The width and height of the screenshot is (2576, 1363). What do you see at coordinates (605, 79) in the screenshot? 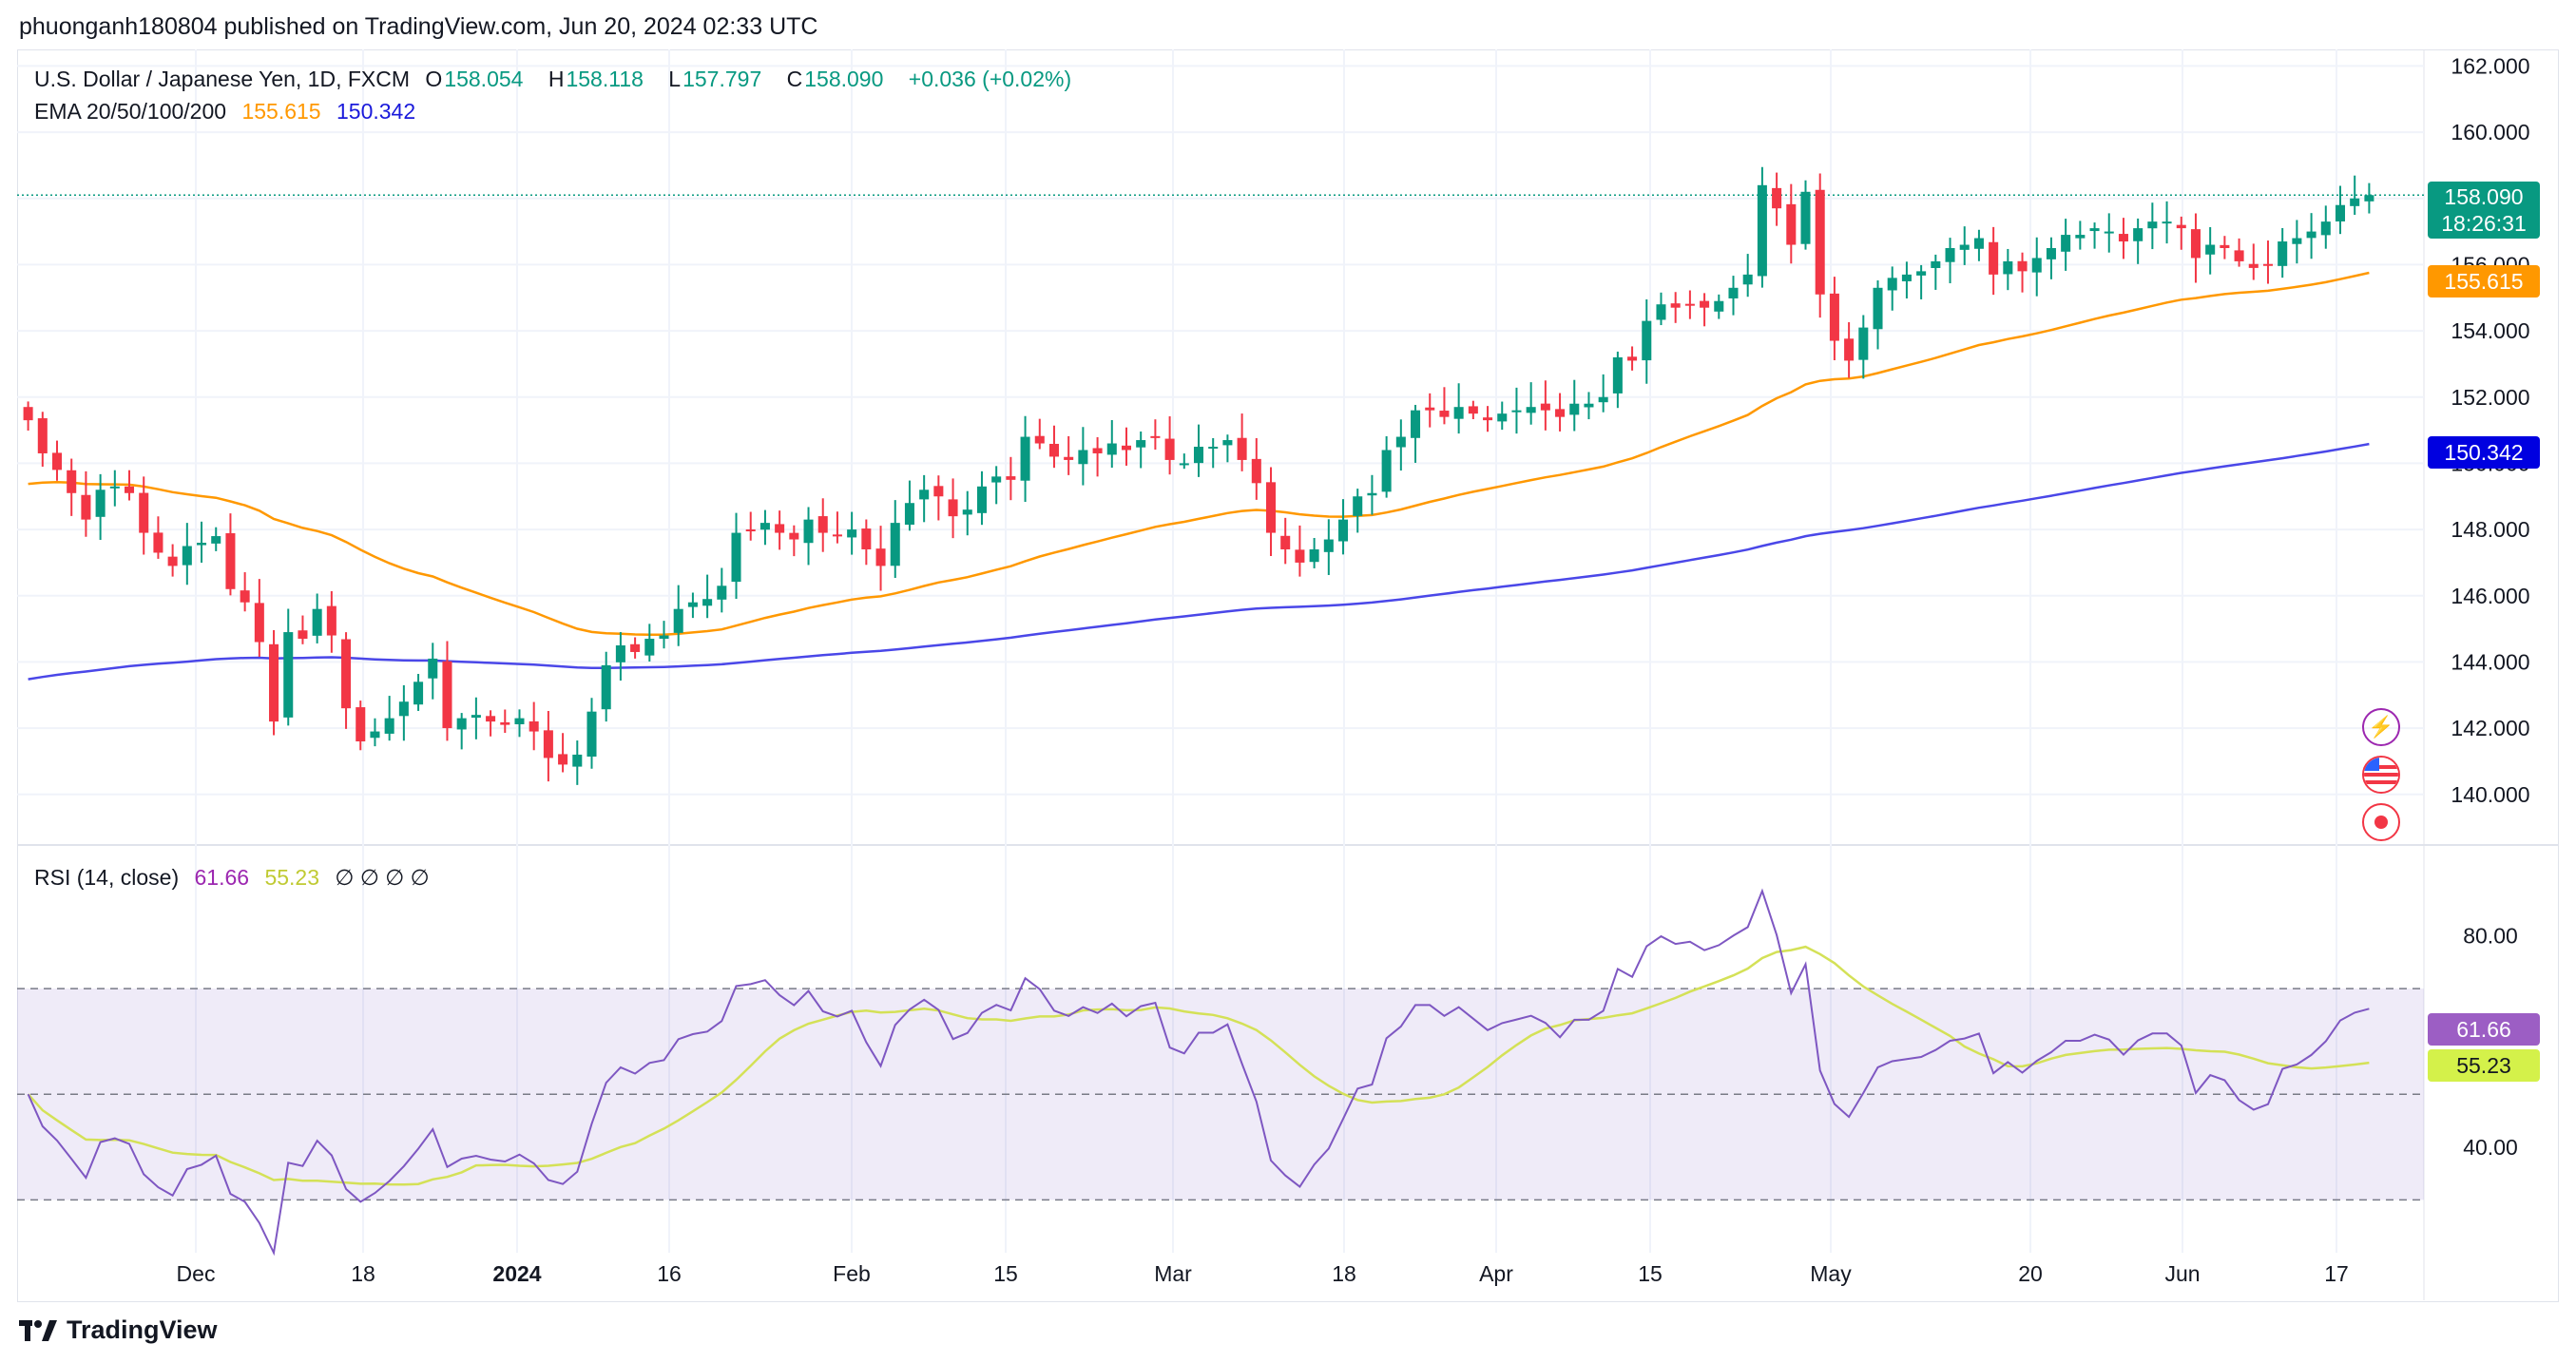
I see `high-value: 158.118` at bounding box center [605, 79].